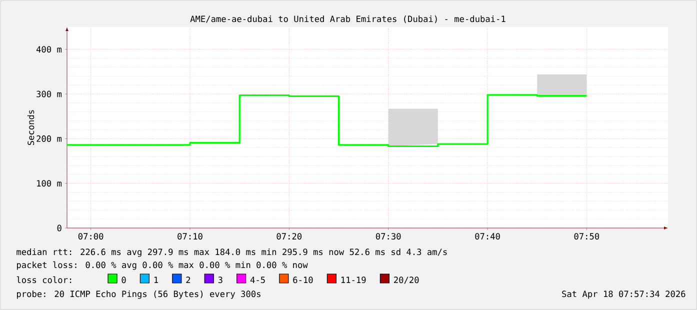  What do you see at coordinates (30, 128) in the screenshot?
I see `y-axis-title: Seconds` at bounding box center [30, 128].